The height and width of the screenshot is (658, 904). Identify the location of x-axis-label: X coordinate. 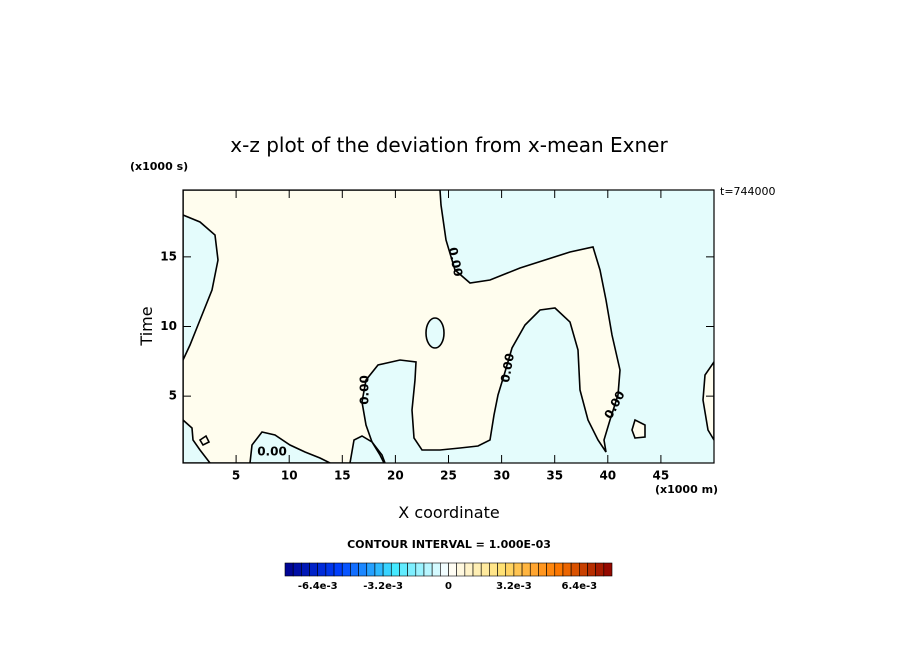
(448, 512).